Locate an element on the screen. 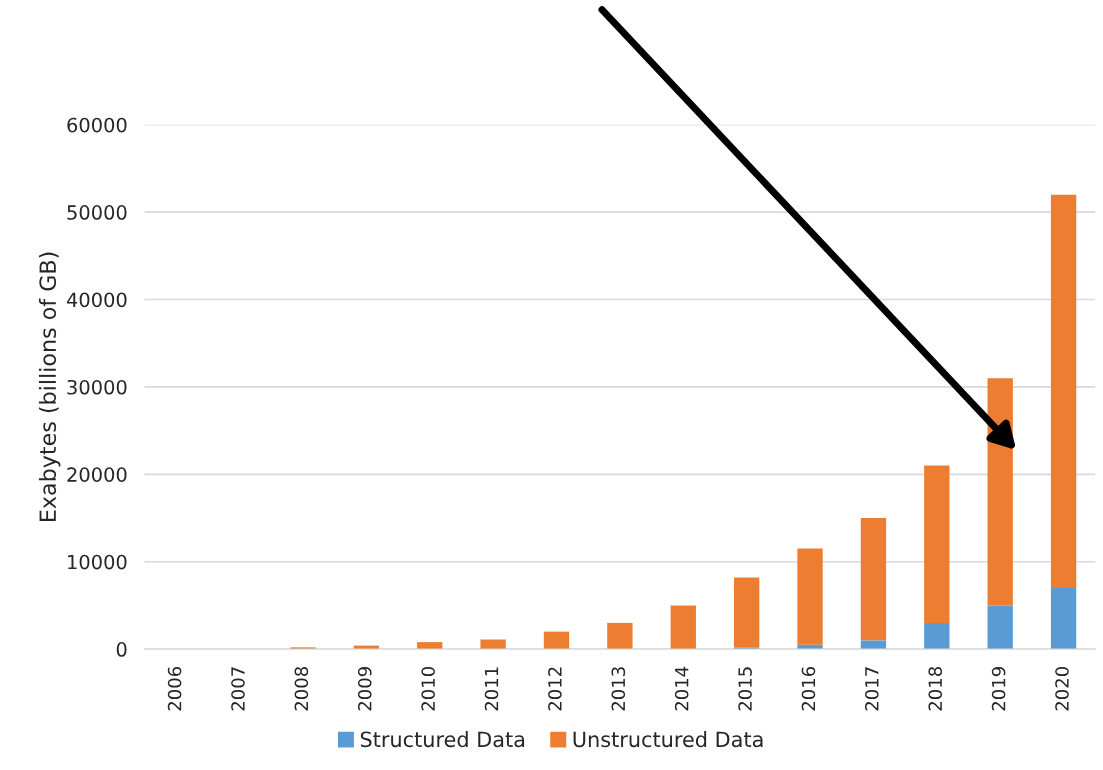  y-tick-label: 20000 is located at coordinates (97, 474).